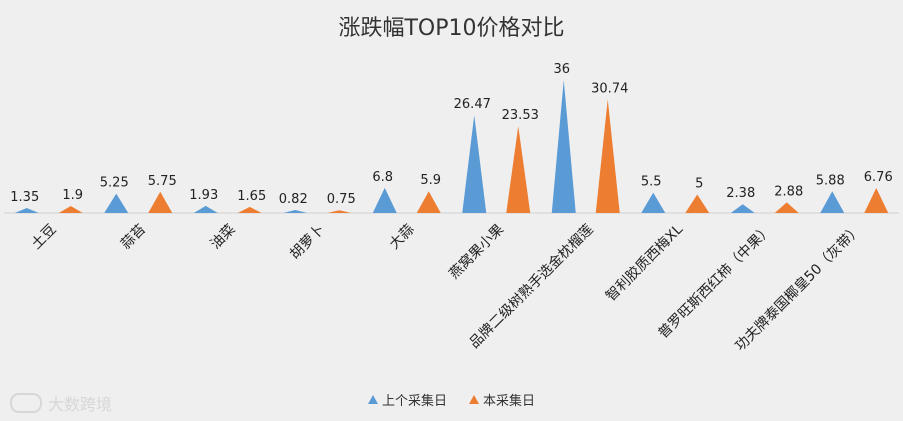 The width and height of the screenshot is (903, 421). What do you see at coordinates (222, 237) in the screenshot?
I see `x-tick-label: 油菜` at bounding box center [222, 237].